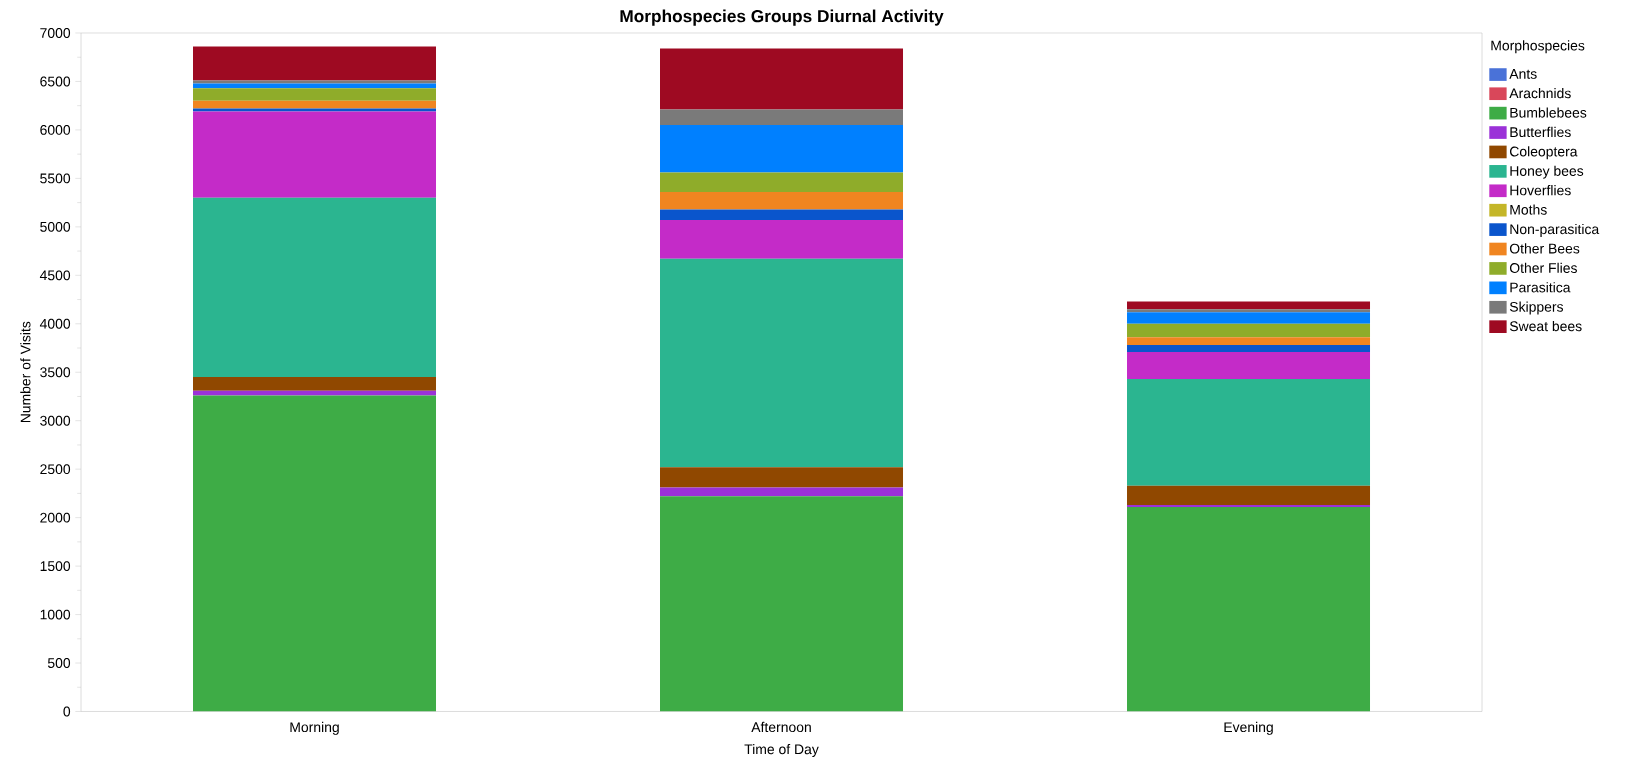 The width and height of the screenshot is (1631, 762). Describe the element at coordinates (55, 517) in the screenshot. I see `y-tick-label: 2000` at that location.